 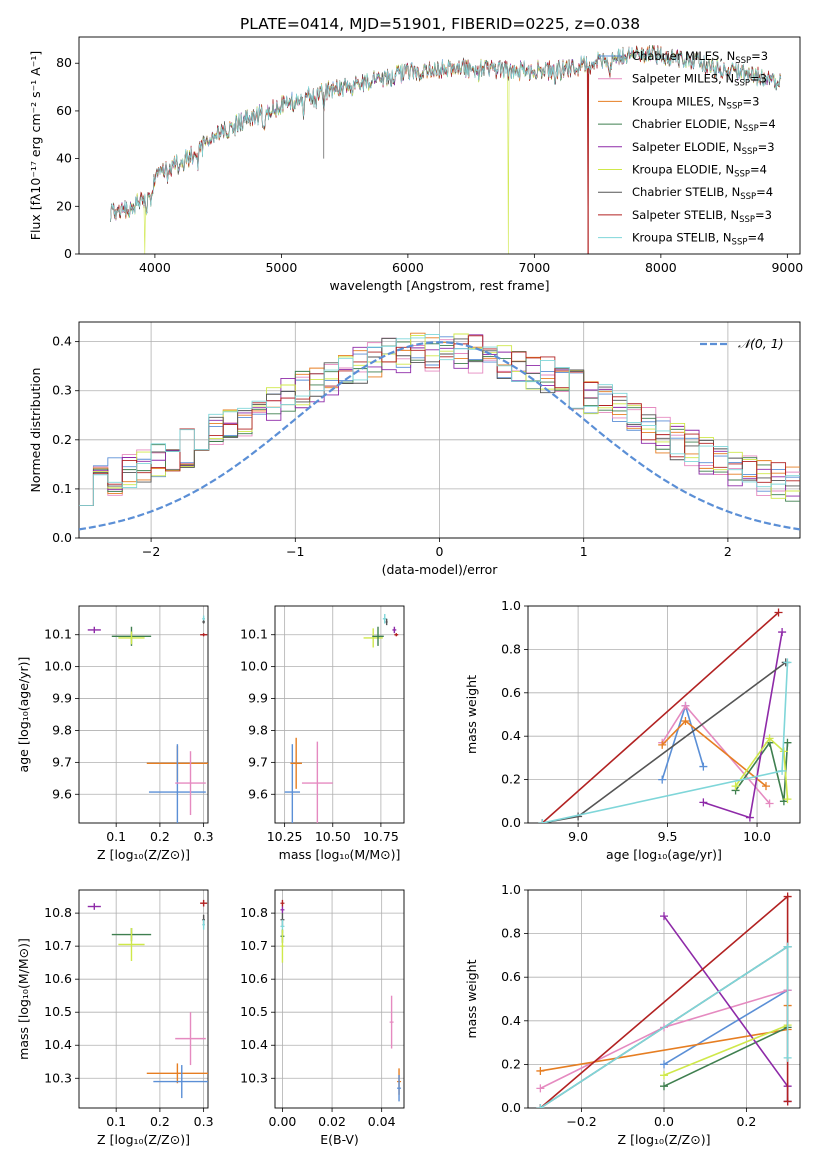 I want to click on y-axis-label: Flux [fλ10⁻¹⁷ erg cm⁻² s⁻¹ A⁻¹], so click(x=35, y=145).